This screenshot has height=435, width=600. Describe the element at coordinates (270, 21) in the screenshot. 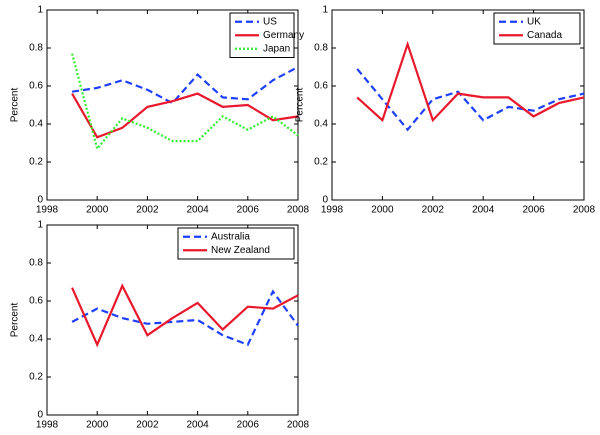

I see `legend-label: US` at that location.